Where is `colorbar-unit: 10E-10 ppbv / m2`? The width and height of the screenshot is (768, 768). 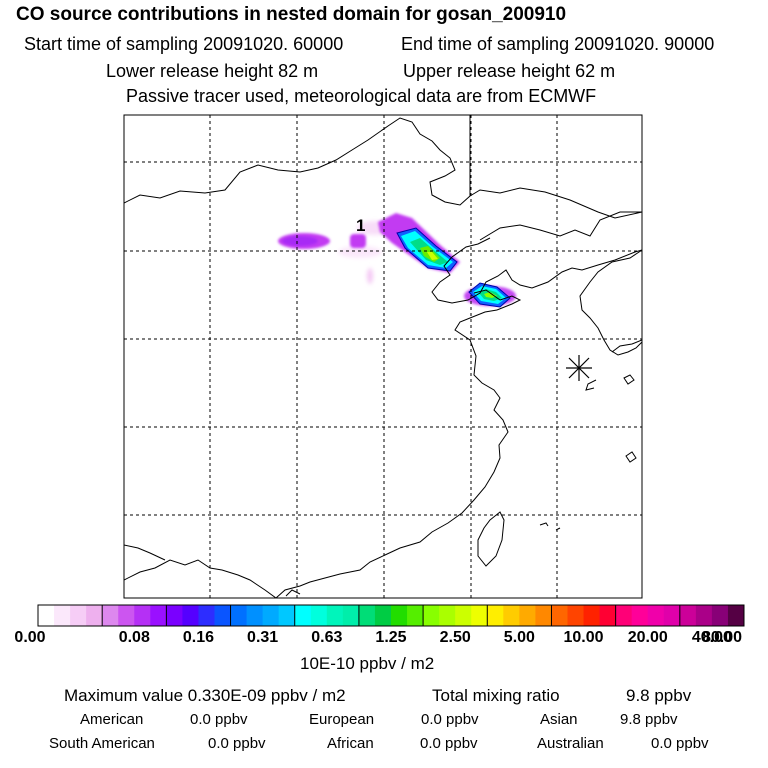 colorbar-unit: 10E-10 ppbv / m2 is located at coordinates (367, 663).